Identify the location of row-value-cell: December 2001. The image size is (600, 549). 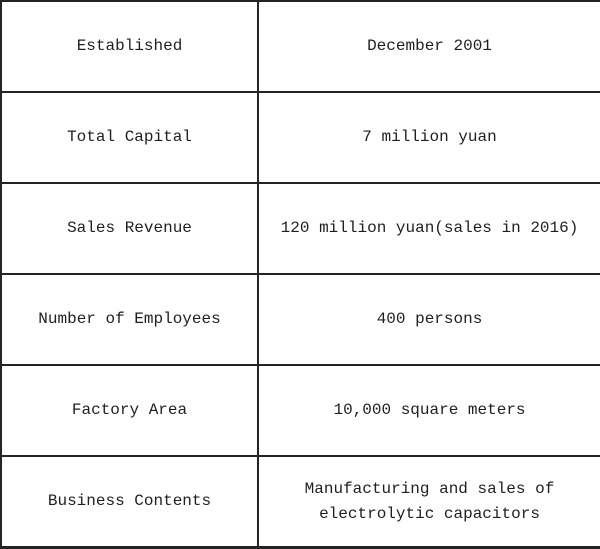
(428, 46).